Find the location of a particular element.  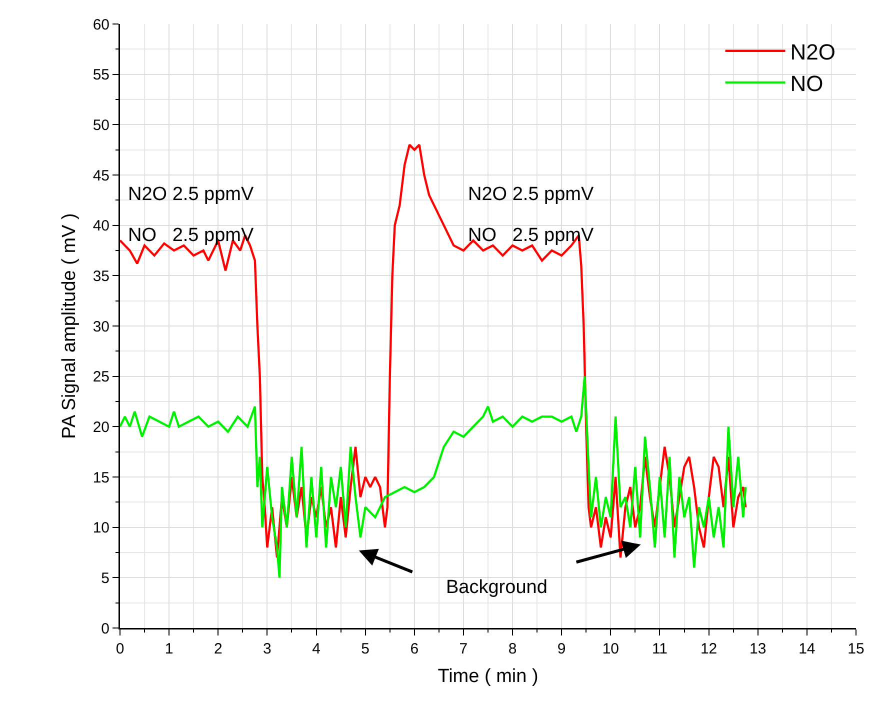

y-tick-label: 5 is located at coordinates (105, 578).